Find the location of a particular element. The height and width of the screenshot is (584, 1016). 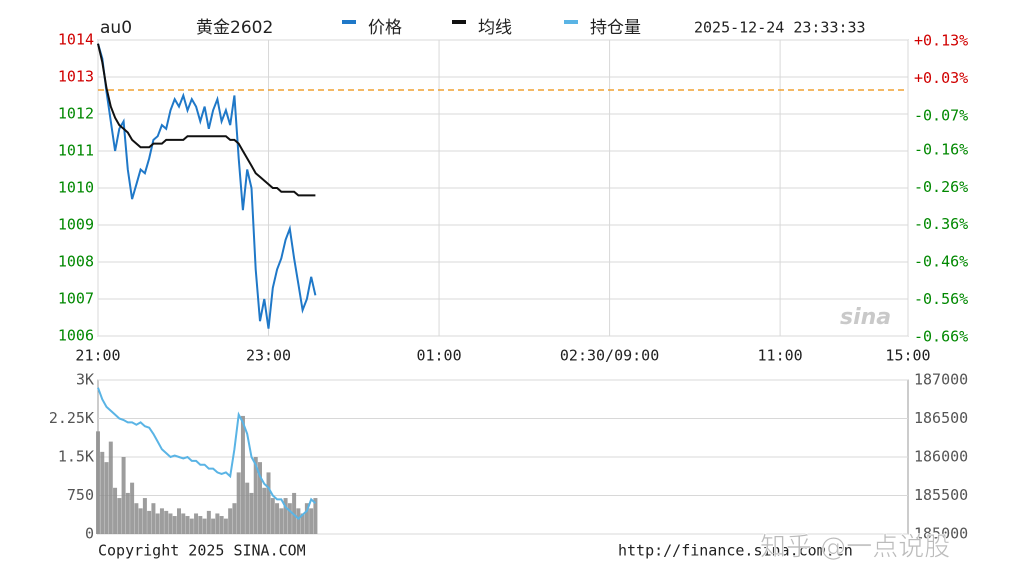

legend-label: 持仓量 is located at coordinates (615, 28).